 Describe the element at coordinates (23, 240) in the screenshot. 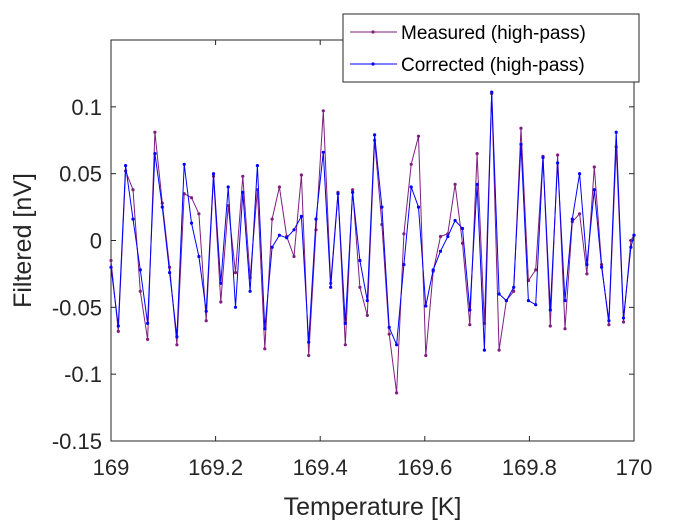

I see `y-axis-label: Filtered [nV]` at that location.